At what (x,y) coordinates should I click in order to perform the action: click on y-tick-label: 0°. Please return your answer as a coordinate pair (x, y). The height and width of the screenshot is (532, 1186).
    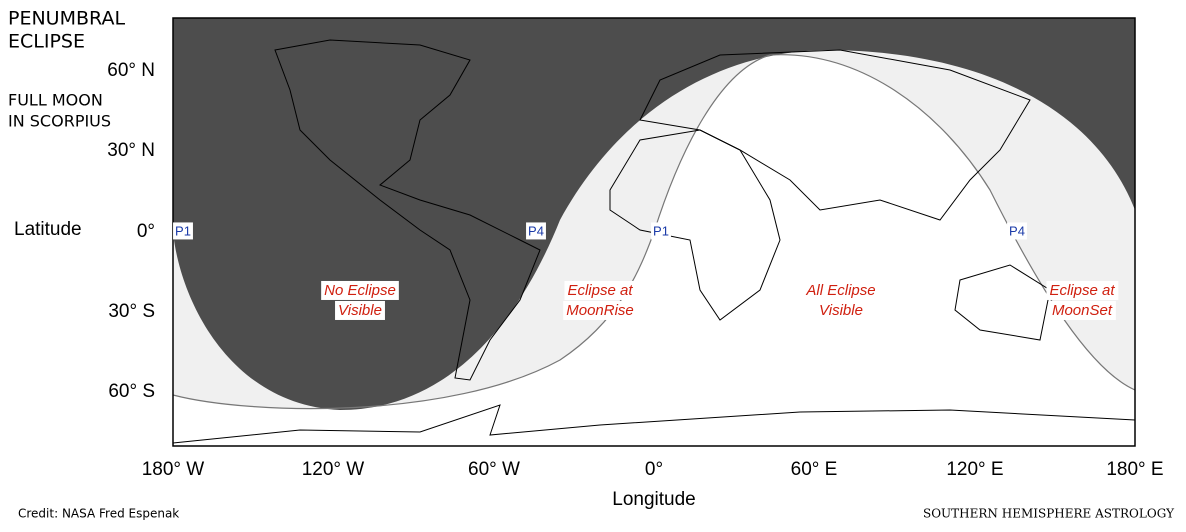
    Looking at the image, I should click on (146, 231).